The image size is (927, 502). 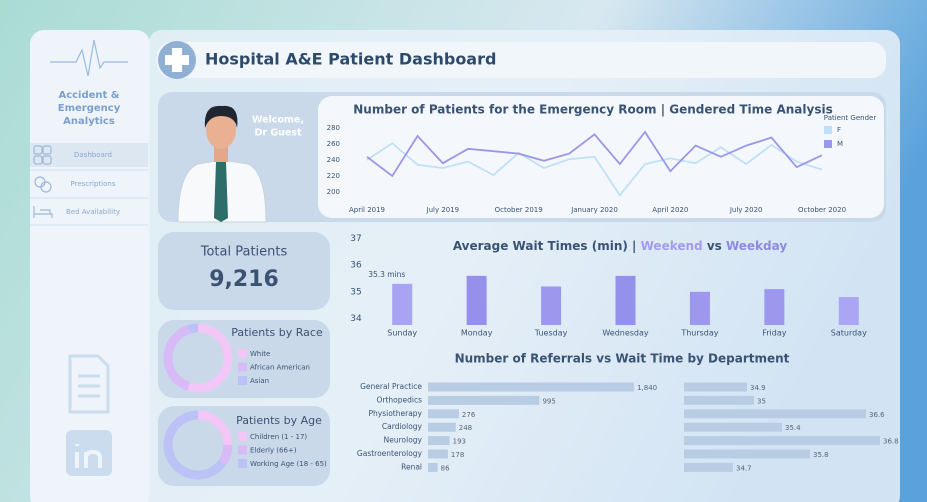 I want to click on legend-label: Working Age (18 - 65), so click(x=288, y=464).